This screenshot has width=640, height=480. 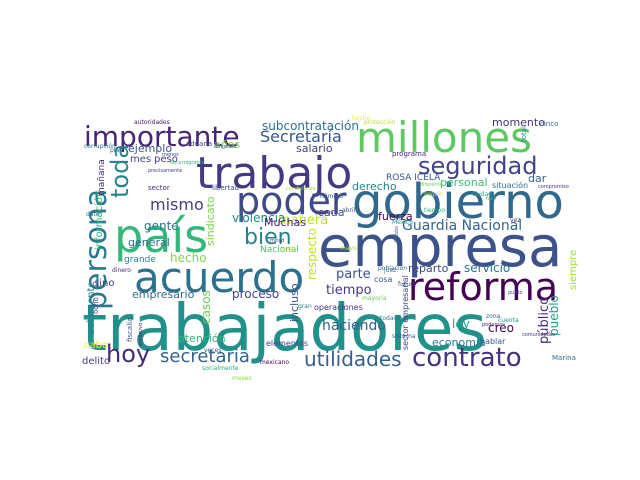 What do you see at coordinates (464, 182) in the screenshot?
I see `cloud-word: personal` at bounding box center [464, 182].